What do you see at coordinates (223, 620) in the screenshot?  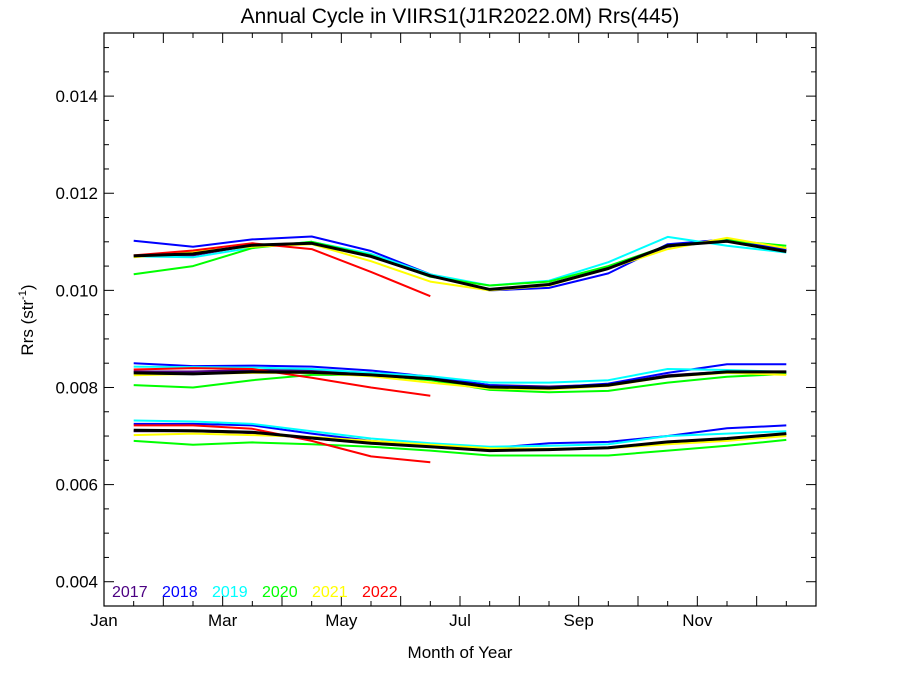 I see `x-tick-label: Mar` at bounding box center [223, 620].